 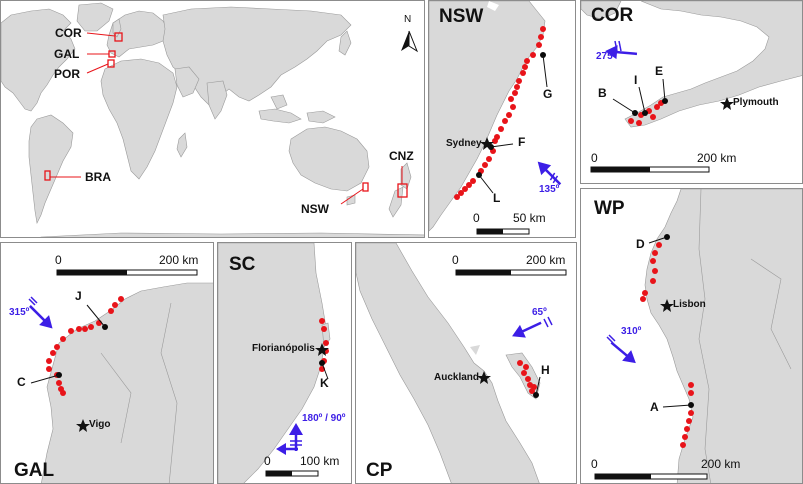 I want to click on cp-panel: CP H Auckland 65º 0 200 km, so click(x=466, y=363).